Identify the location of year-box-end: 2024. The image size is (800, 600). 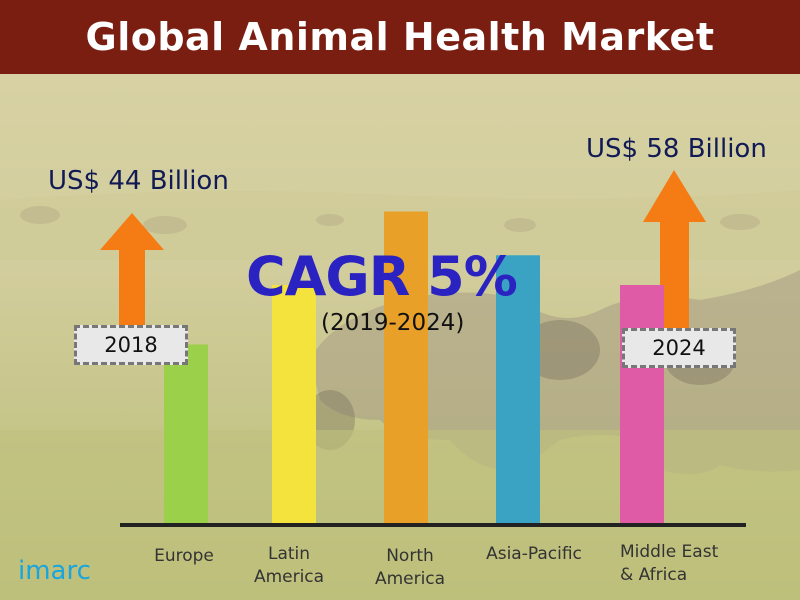
(679, 348).